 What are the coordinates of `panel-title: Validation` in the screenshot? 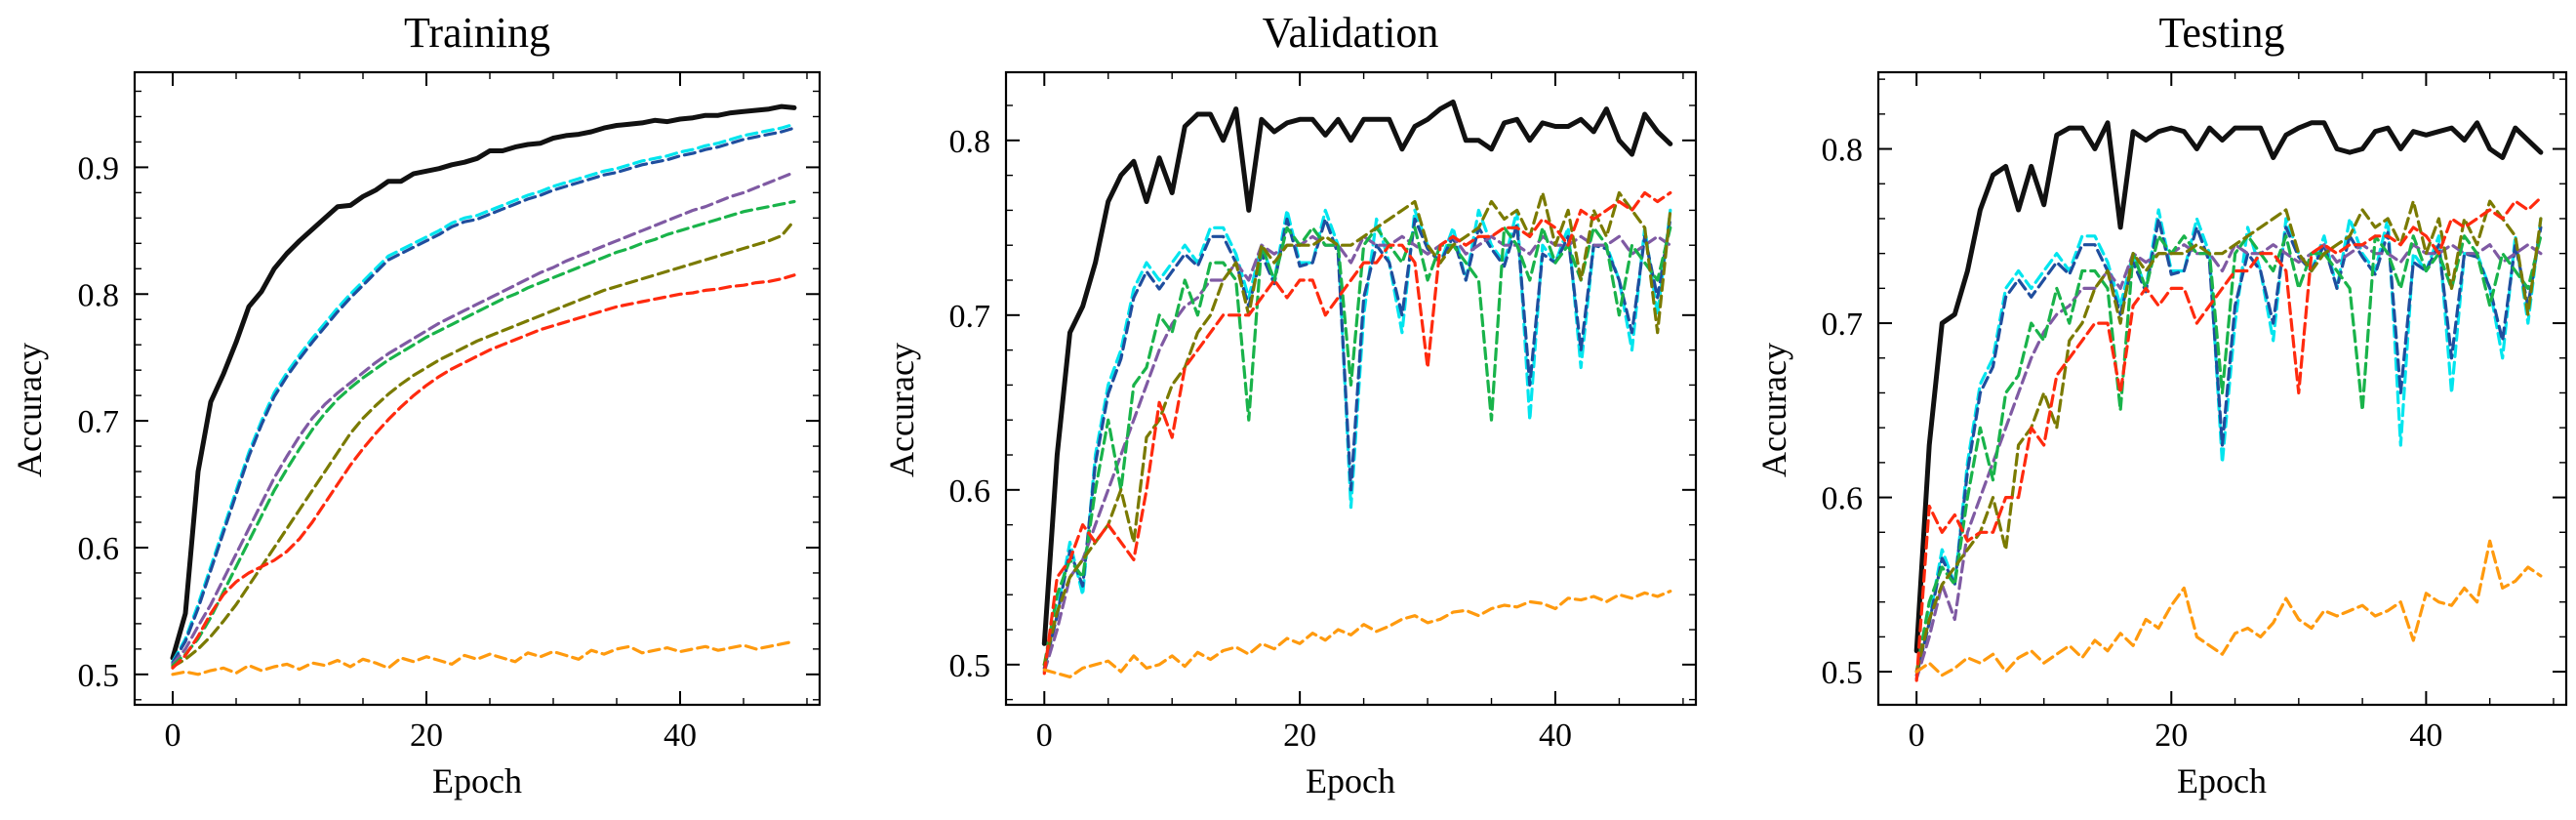 It's located at (1351, 33).